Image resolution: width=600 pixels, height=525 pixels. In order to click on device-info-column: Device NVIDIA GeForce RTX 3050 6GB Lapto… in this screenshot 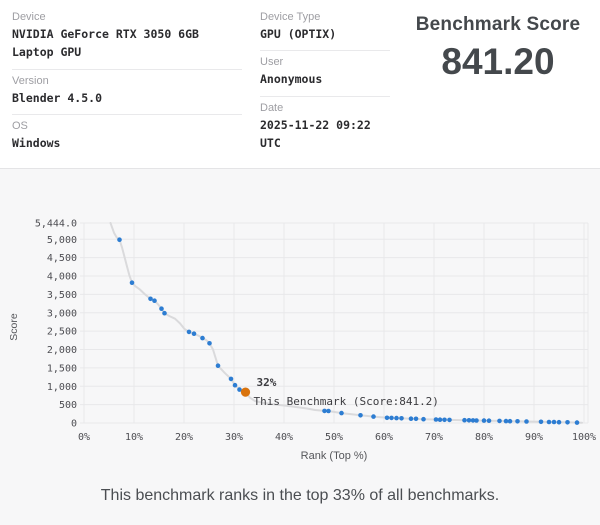, I will do `click(127, 83)`.